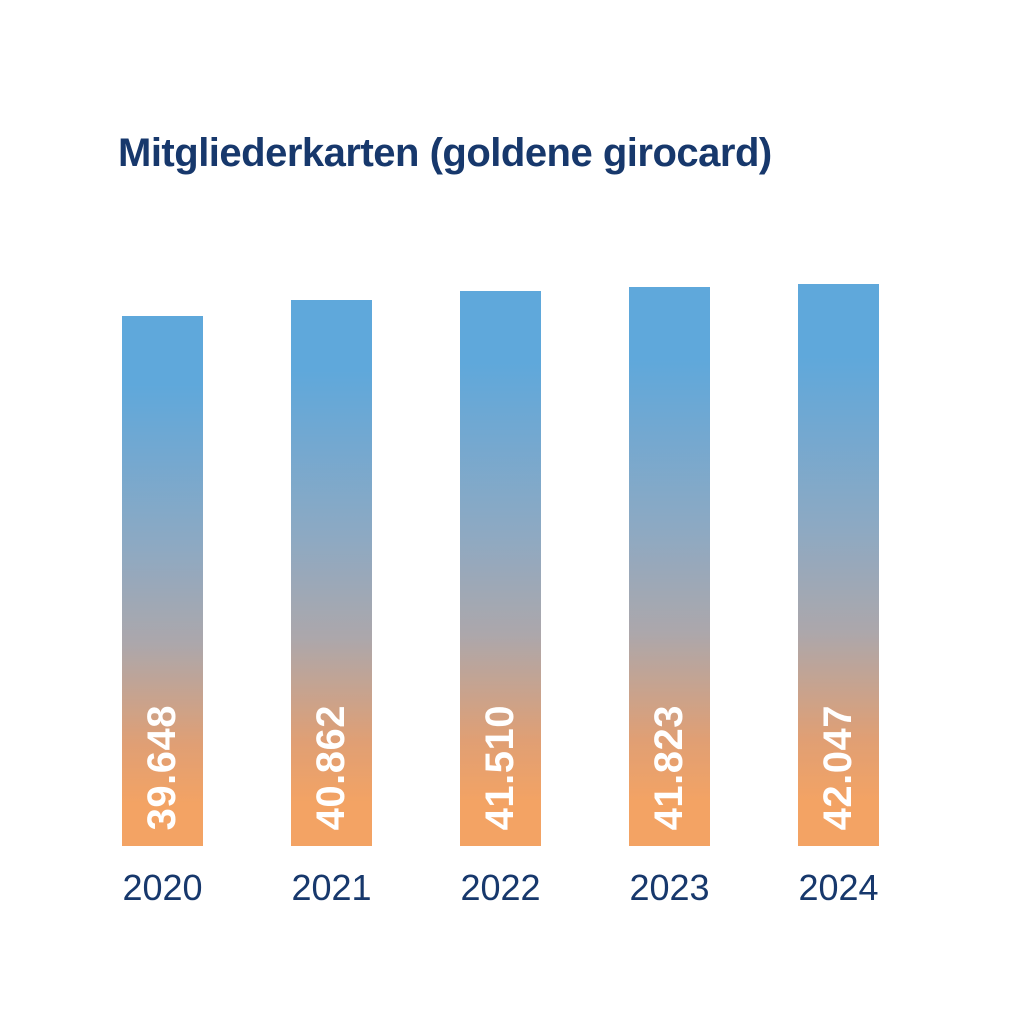 The width and height of the screenshot is (1024, 1024). I want to click on bar-value-label-2024: 42.047, so click(838, 767).